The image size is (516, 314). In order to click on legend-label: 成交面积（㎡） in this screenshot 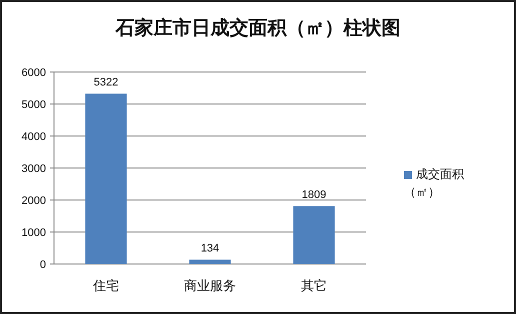, I will do `click(434, 183)`.